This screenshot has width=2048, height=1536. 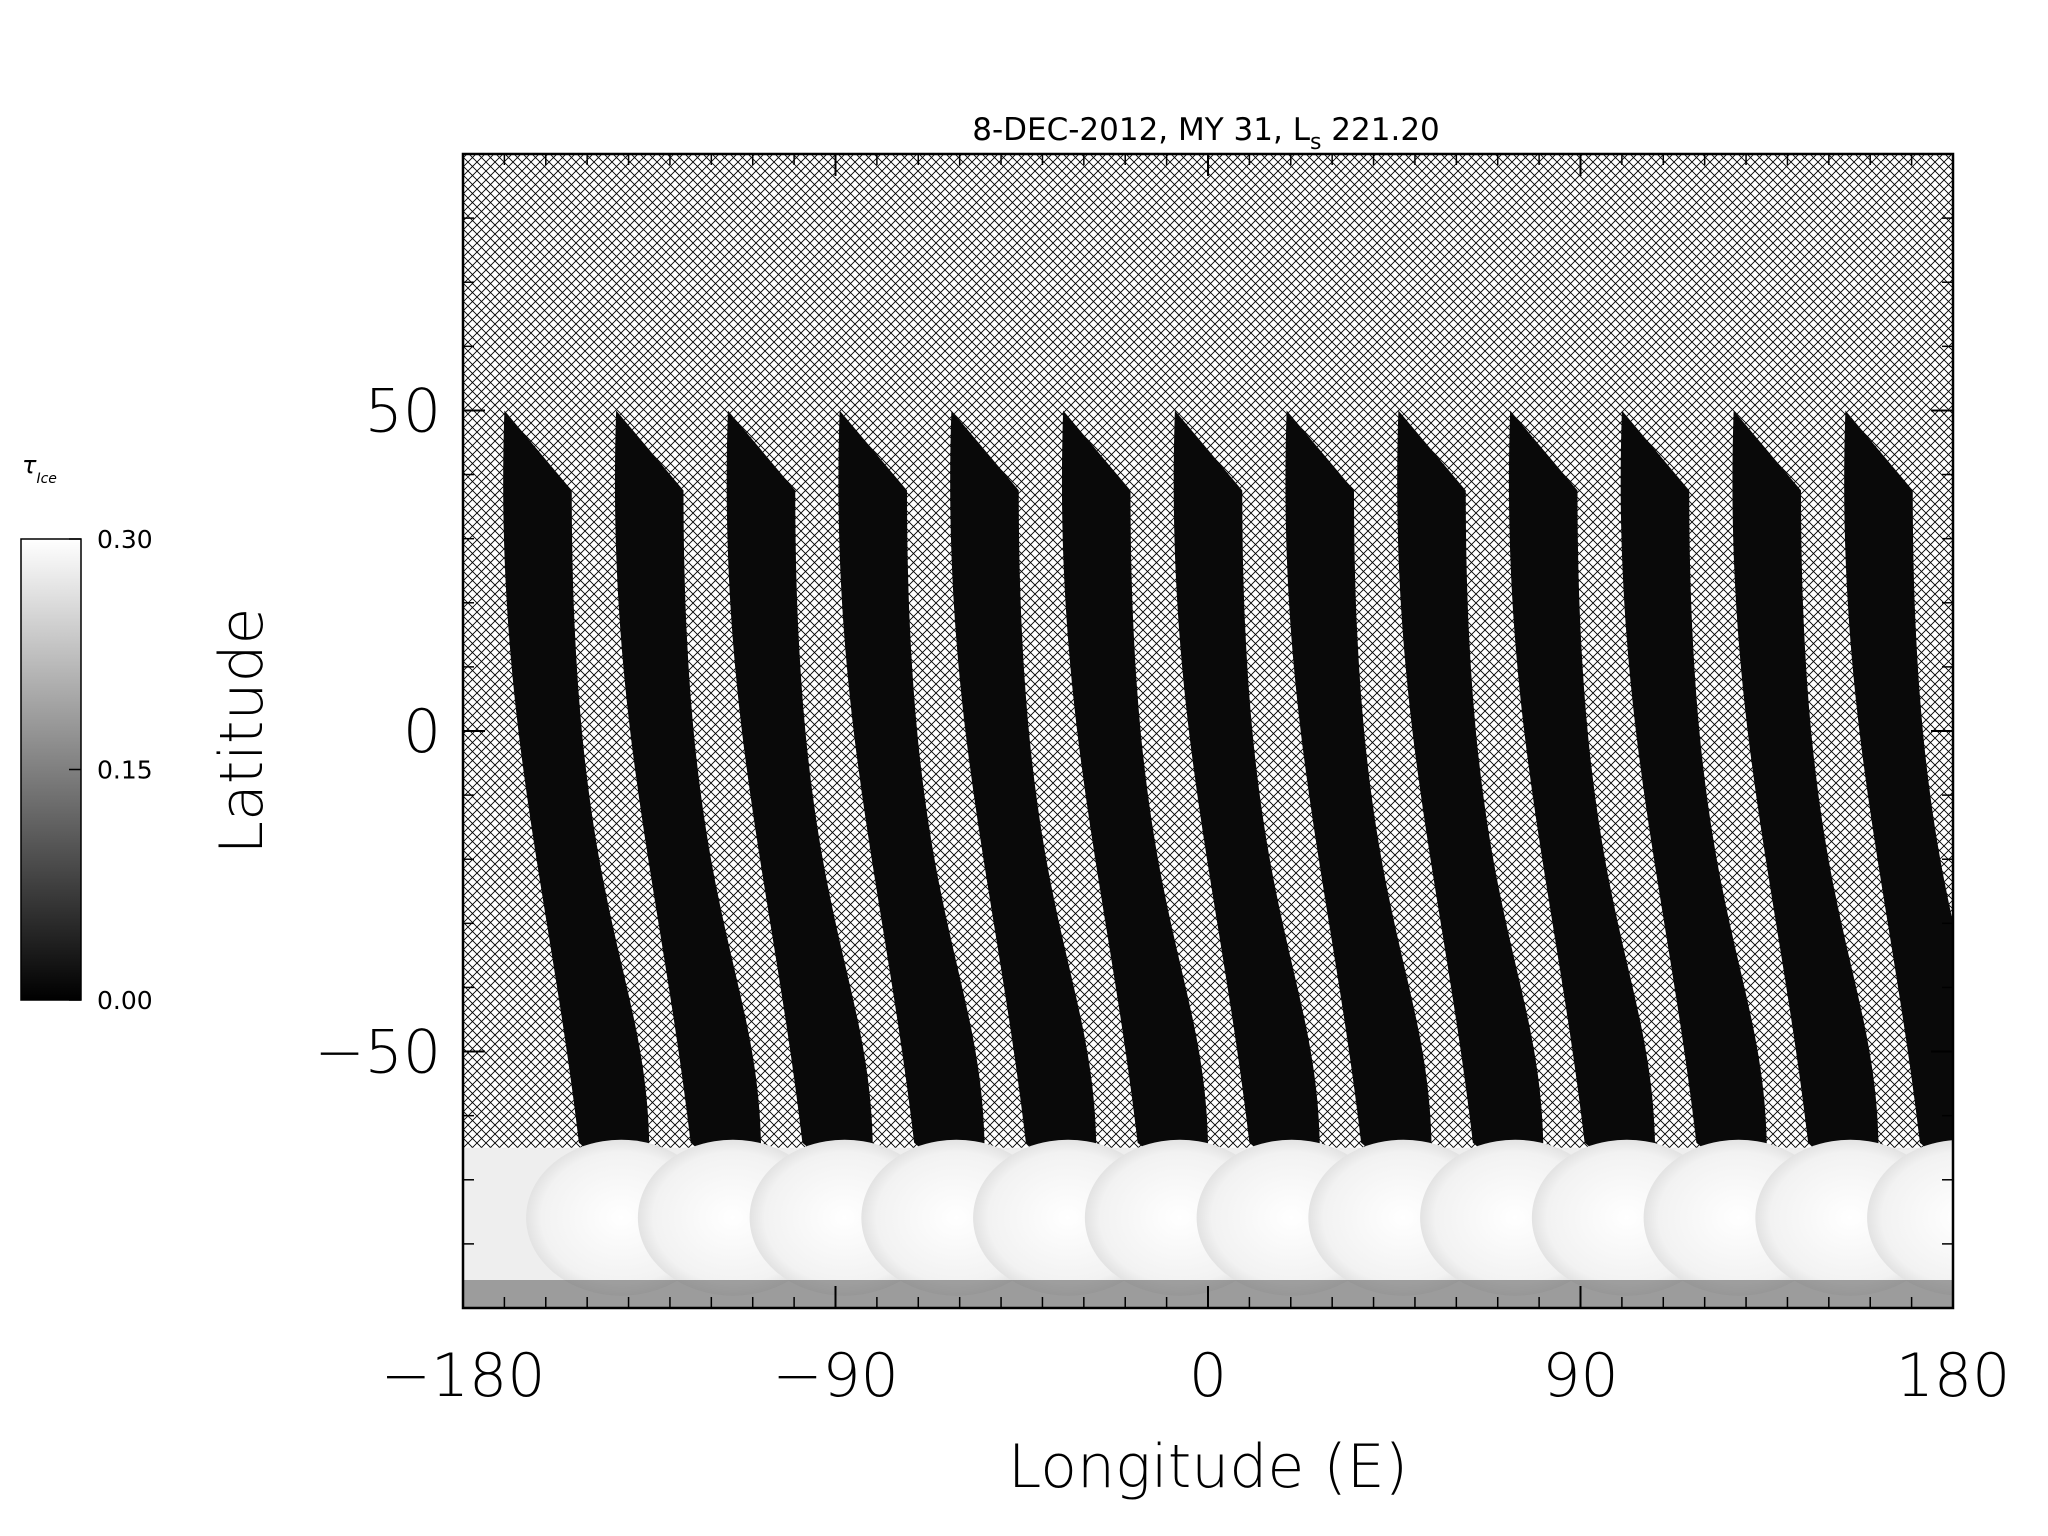 What do you see at coordinates (1141, 130) in the screenshot?
I see `title-main: 8-DEC-2012, MY 31, L` at bounding box center [1141, 130].